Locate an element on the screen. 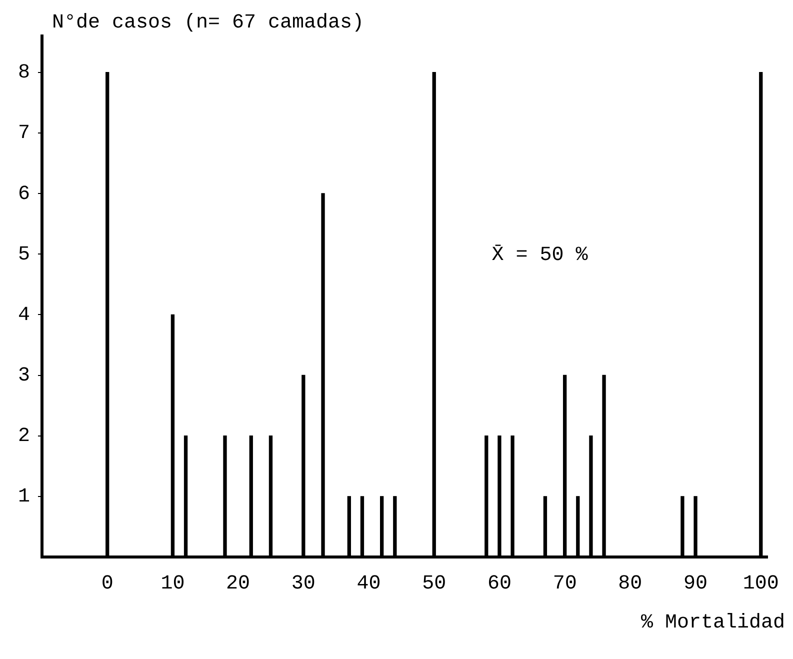 The image size is (793, 659). x-tick-label: 60 is located at coordinates (499, 584).